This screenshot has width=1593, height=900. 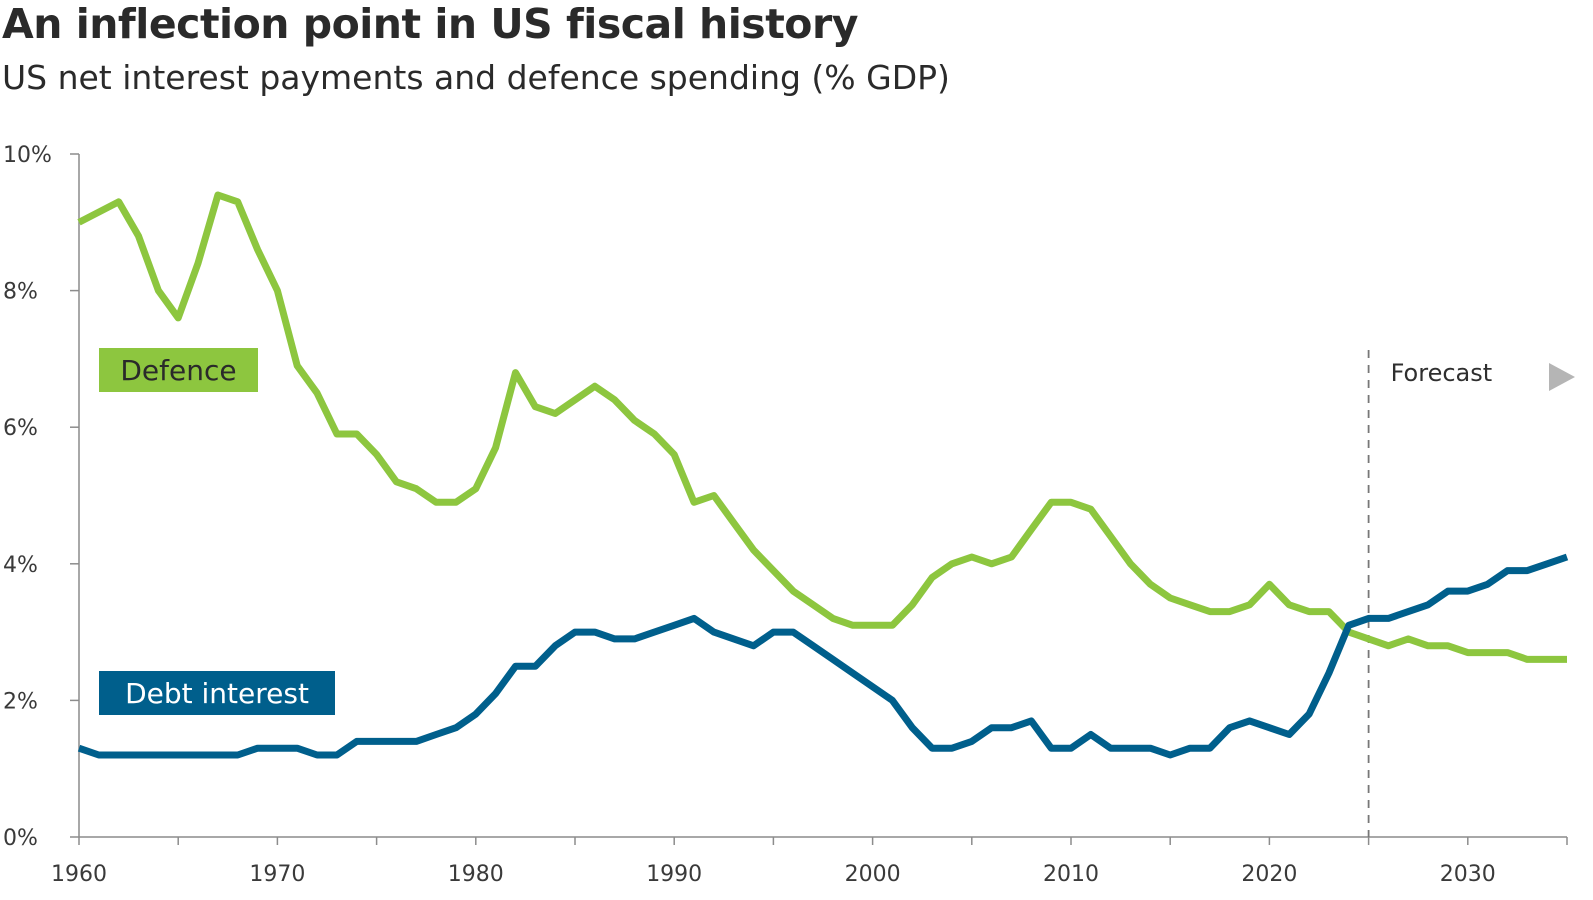 What do you see at coordinates (20, 565) in the screenshot?
I see `y-tick-label: 4%` at bounding box center [20, 565].